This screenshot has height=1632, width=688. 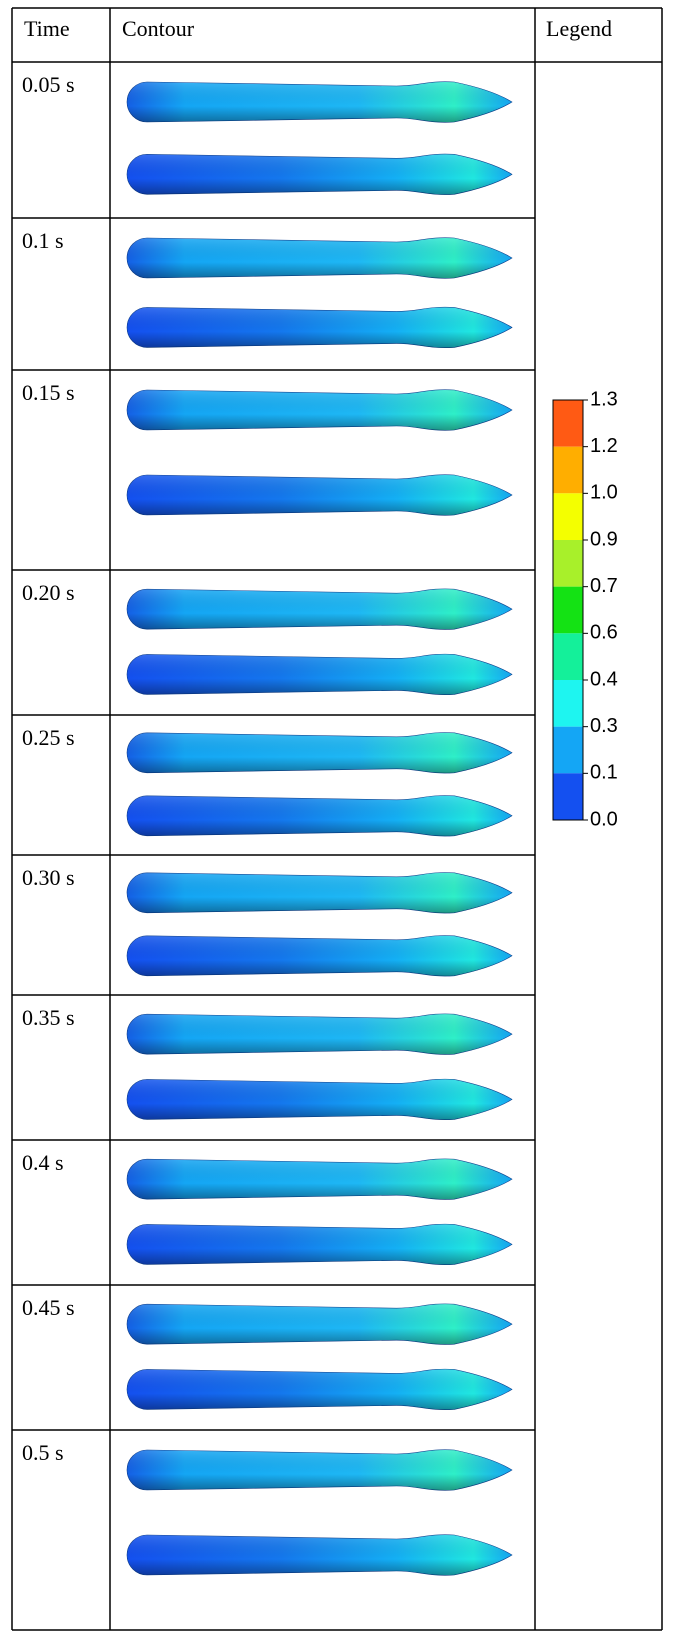 I want to click on time-label: 0.4 s, so click(x=43, y=1162).